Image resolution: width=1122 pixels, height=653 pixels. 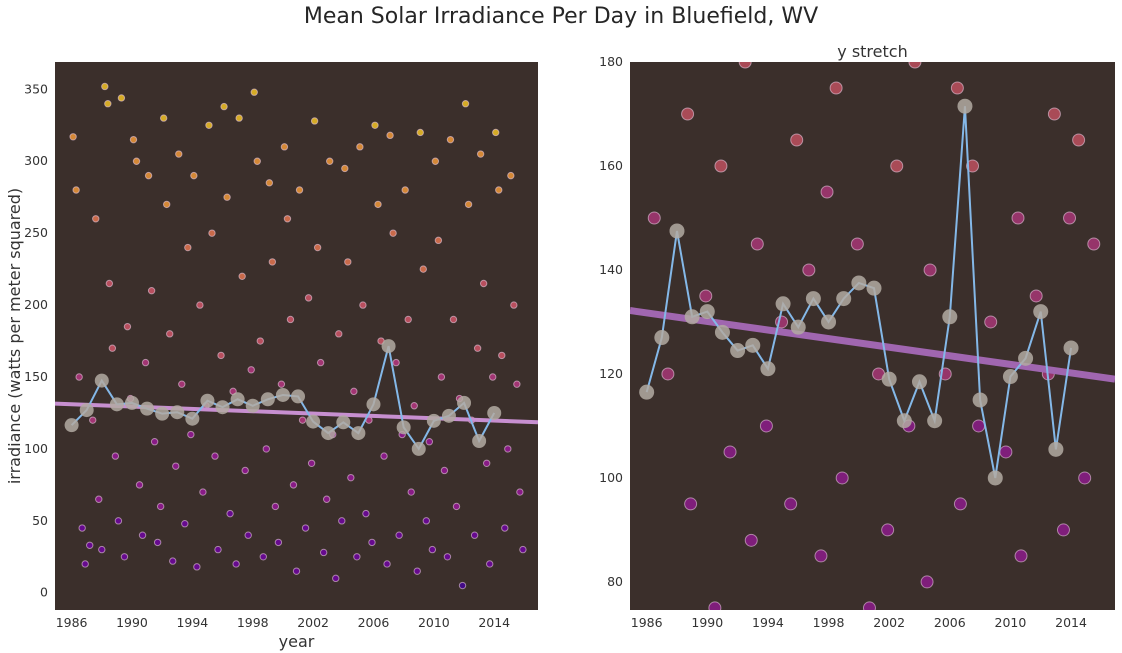 What do you see at coordinates (615, 581) in the screenshot?
I see `y-tick-label: 80` at bounding box center [615, 581].